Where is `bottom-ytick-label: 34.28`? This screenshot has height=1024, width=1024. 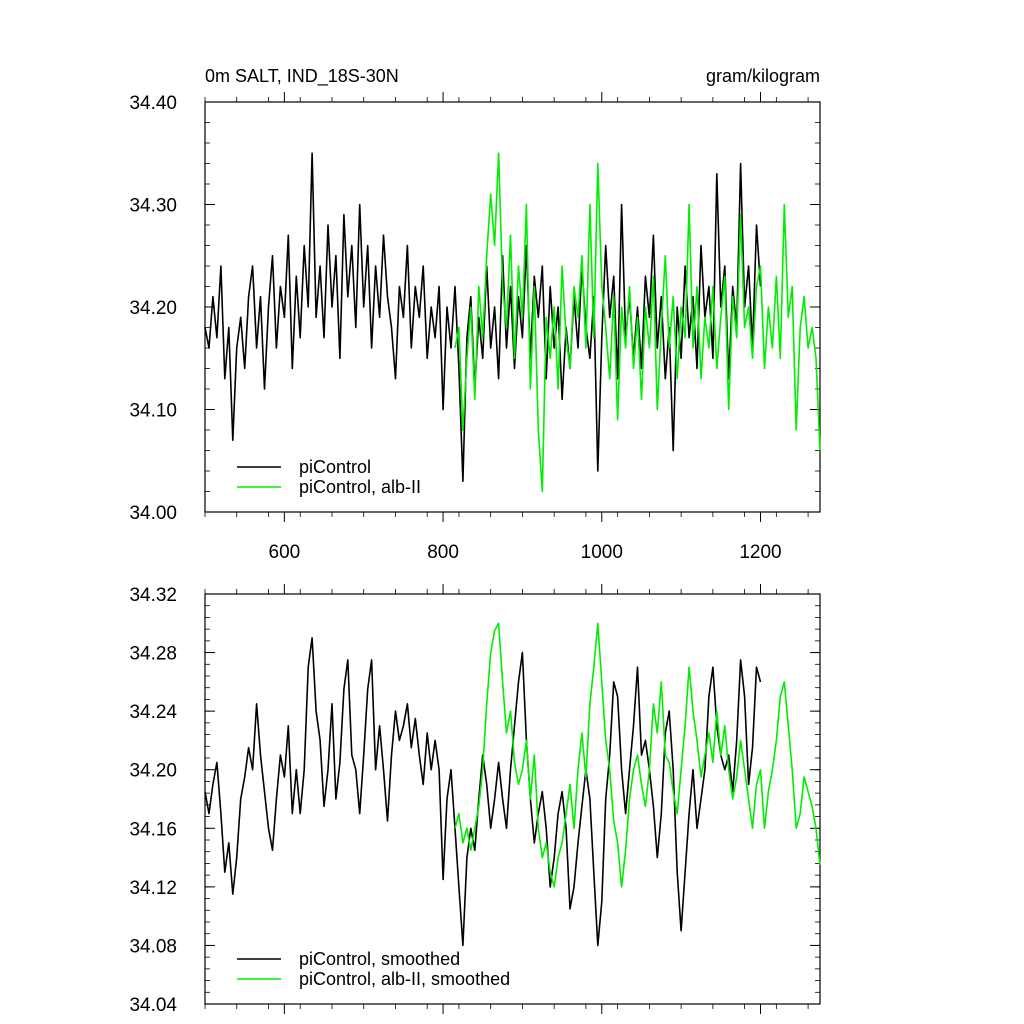 bottom-ytick-label: 34.28 is located at coordinates (153, 654).